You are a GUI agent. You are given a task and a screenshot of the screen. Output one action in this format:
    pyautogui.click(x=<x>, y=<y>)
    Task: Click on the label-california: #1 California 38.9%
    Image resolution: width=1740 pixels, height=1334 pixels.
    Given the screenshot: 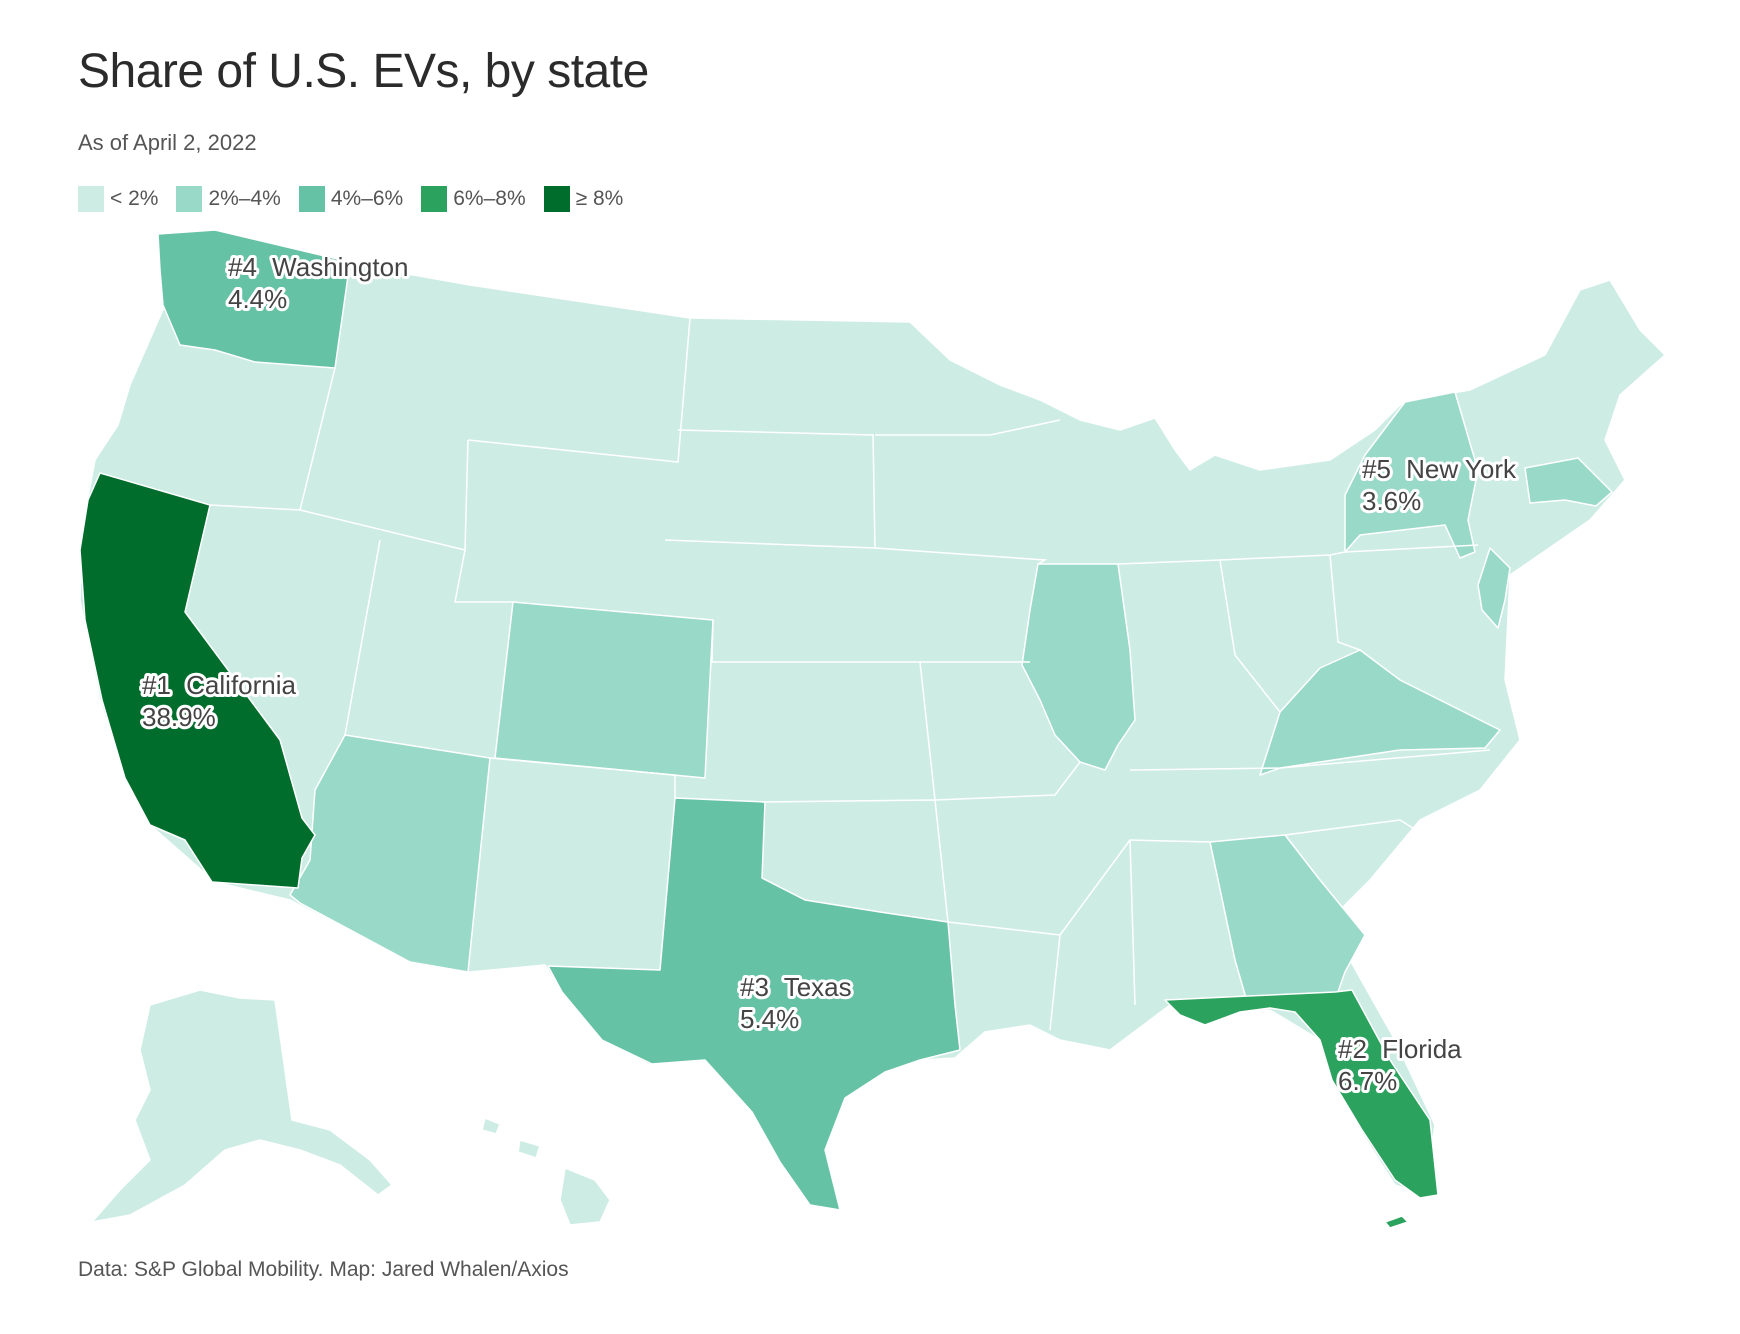 What is the action you would take?
    pyautogui.click(x=222, y=701)
    